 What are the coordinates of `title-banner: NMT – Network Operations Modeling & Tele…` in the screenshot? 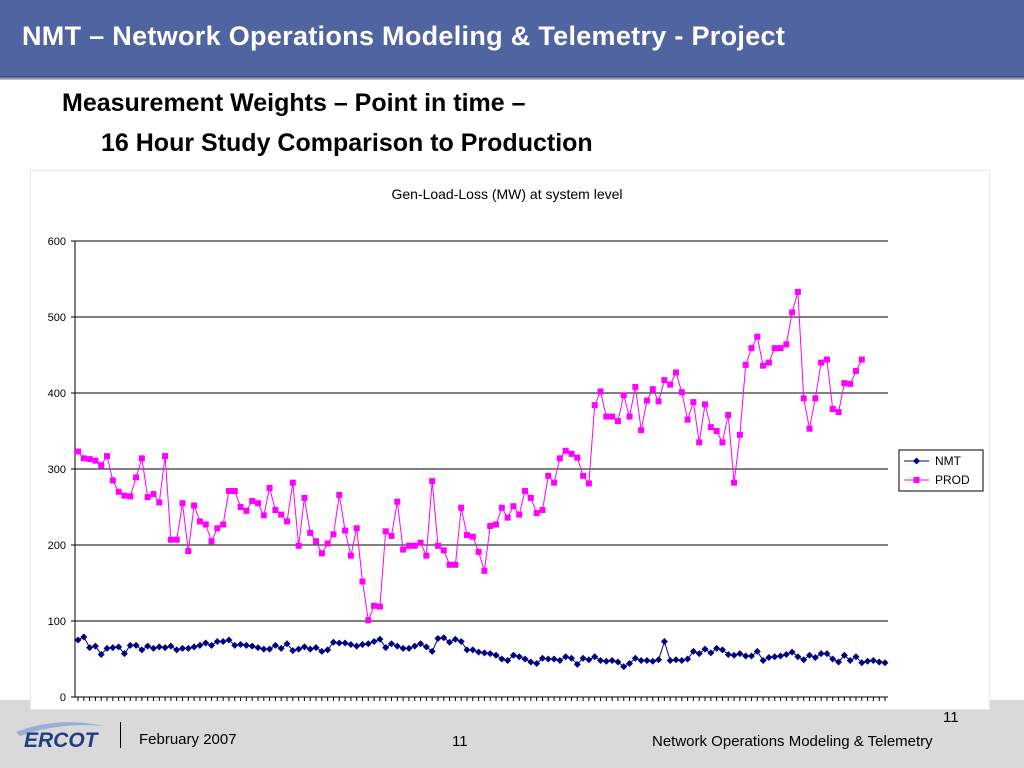 It's located at (512, 38).